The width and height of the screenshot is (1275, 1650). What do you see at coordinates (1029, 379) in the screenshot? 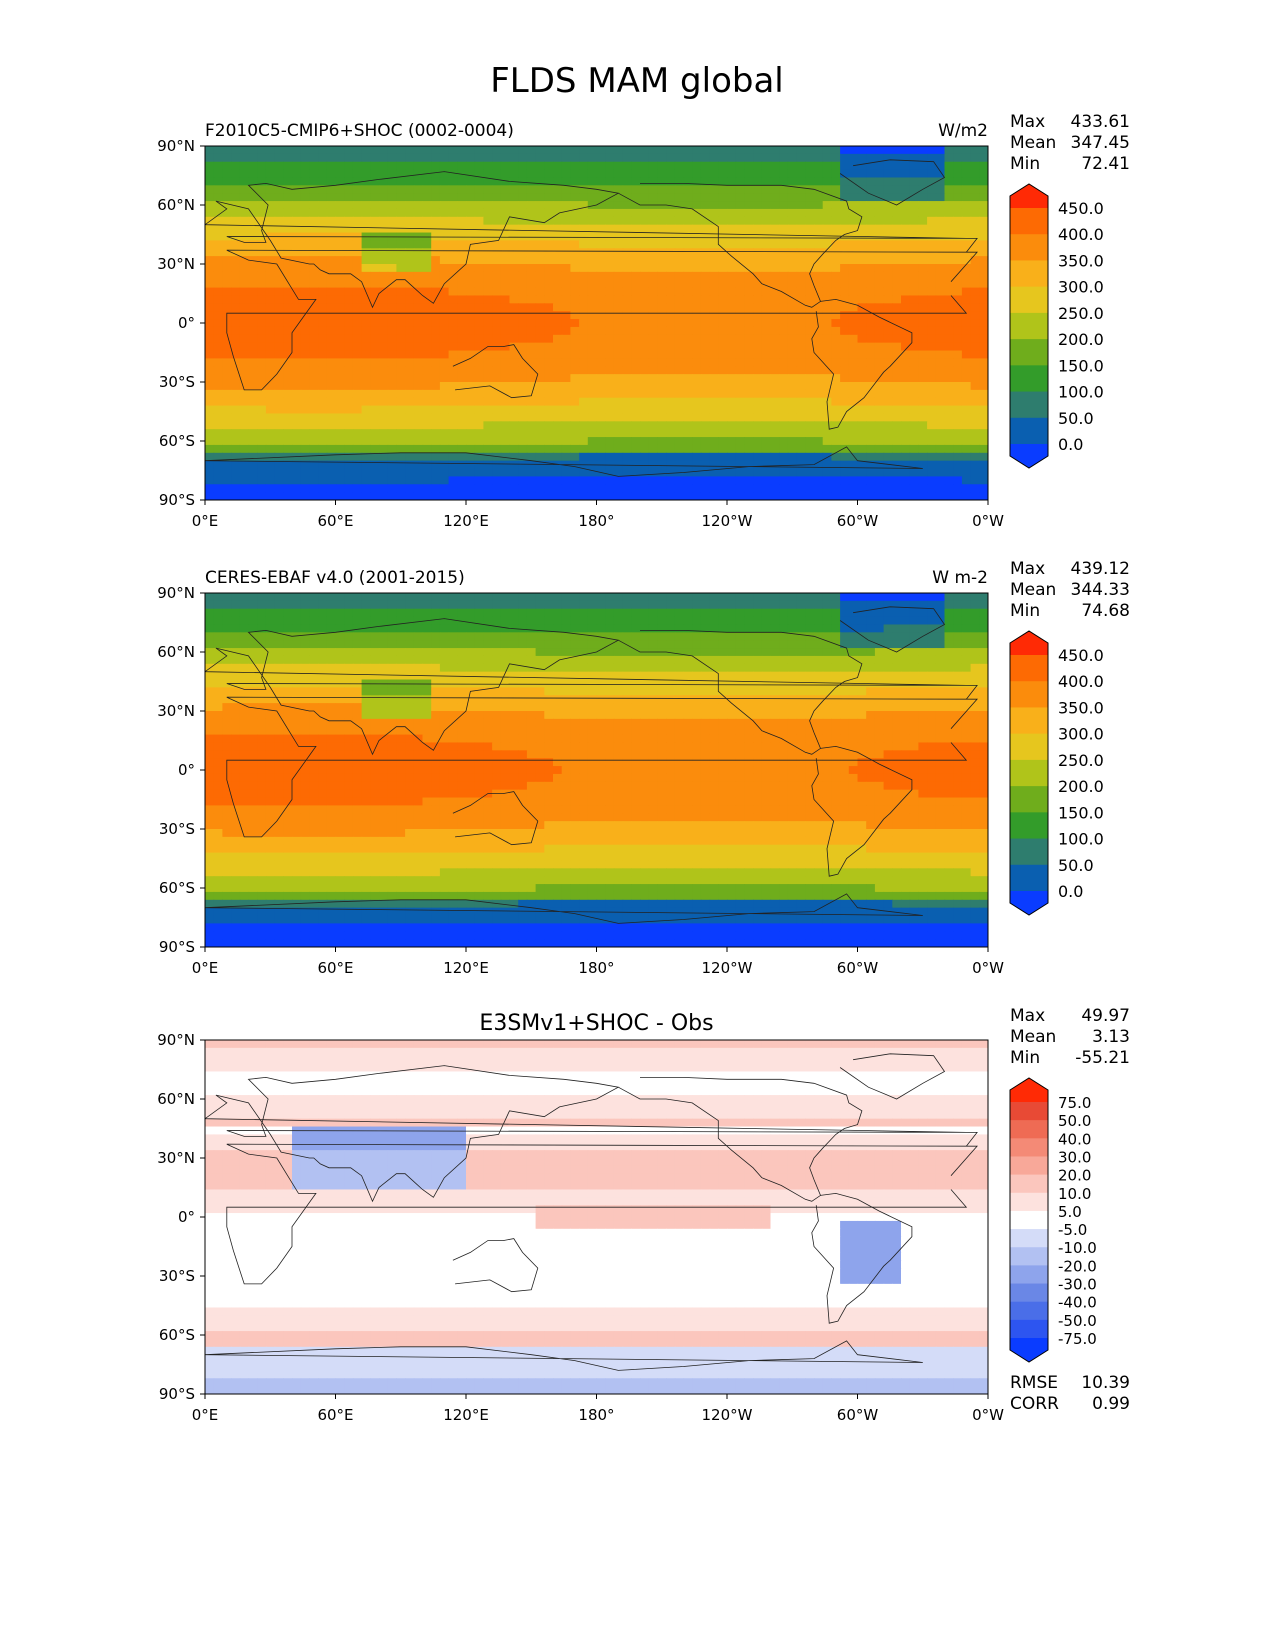
I see `colorbar-segment` at bounding box center [1029, 379].